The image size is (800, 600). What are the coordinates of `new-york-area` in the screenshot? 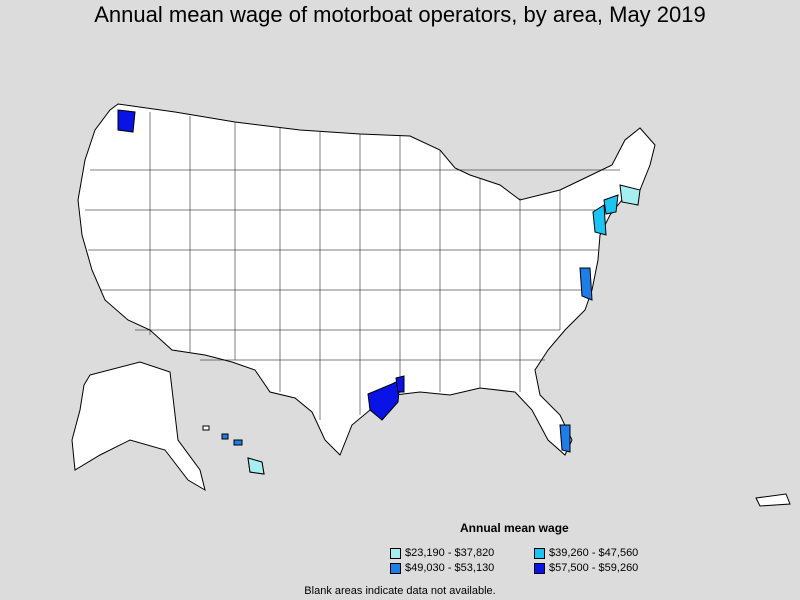 It's located at (611, 204).